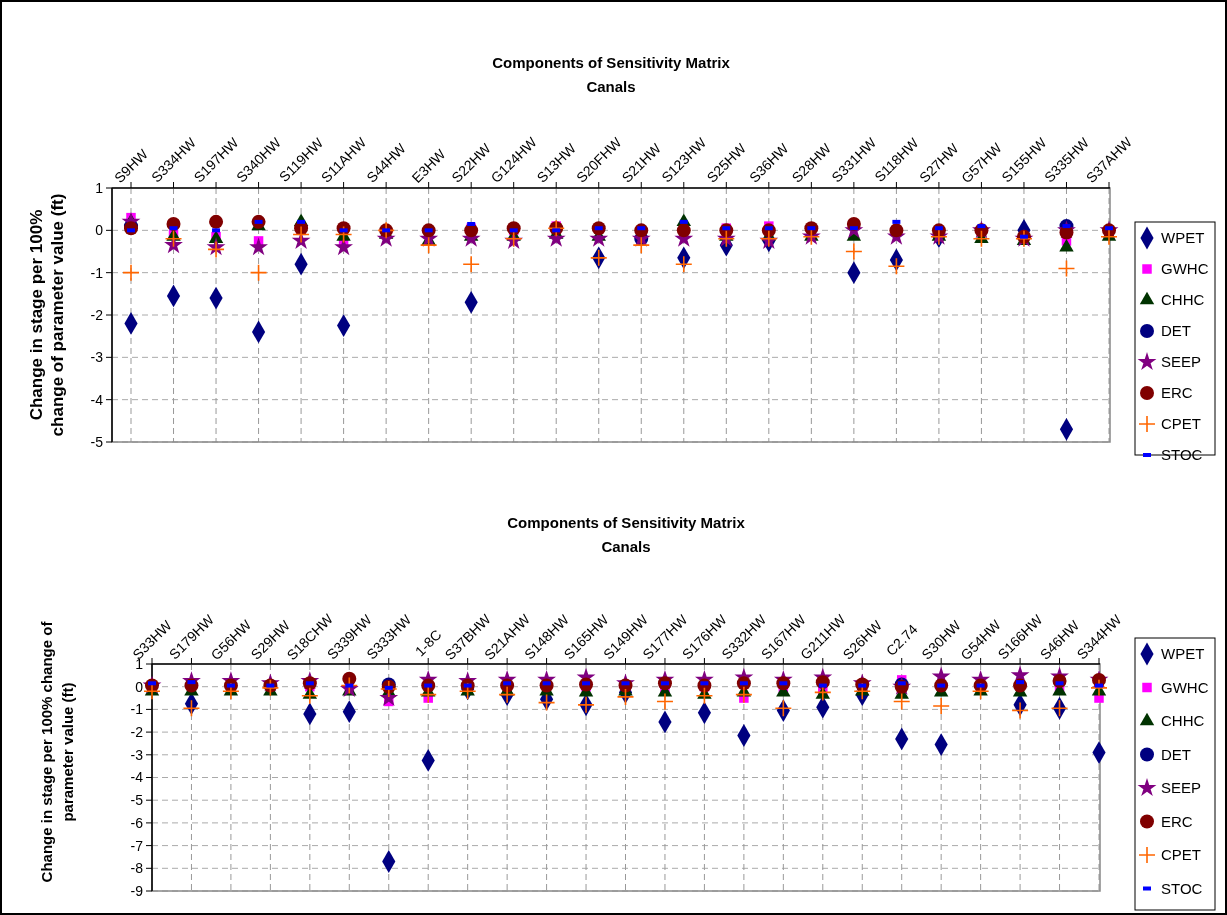 This screenshot has width=1227, height=915. What do you see at coordinates (137, 890) in the screenshot?
I see `y-tick-label: -9` at bounding box center [137, 890].